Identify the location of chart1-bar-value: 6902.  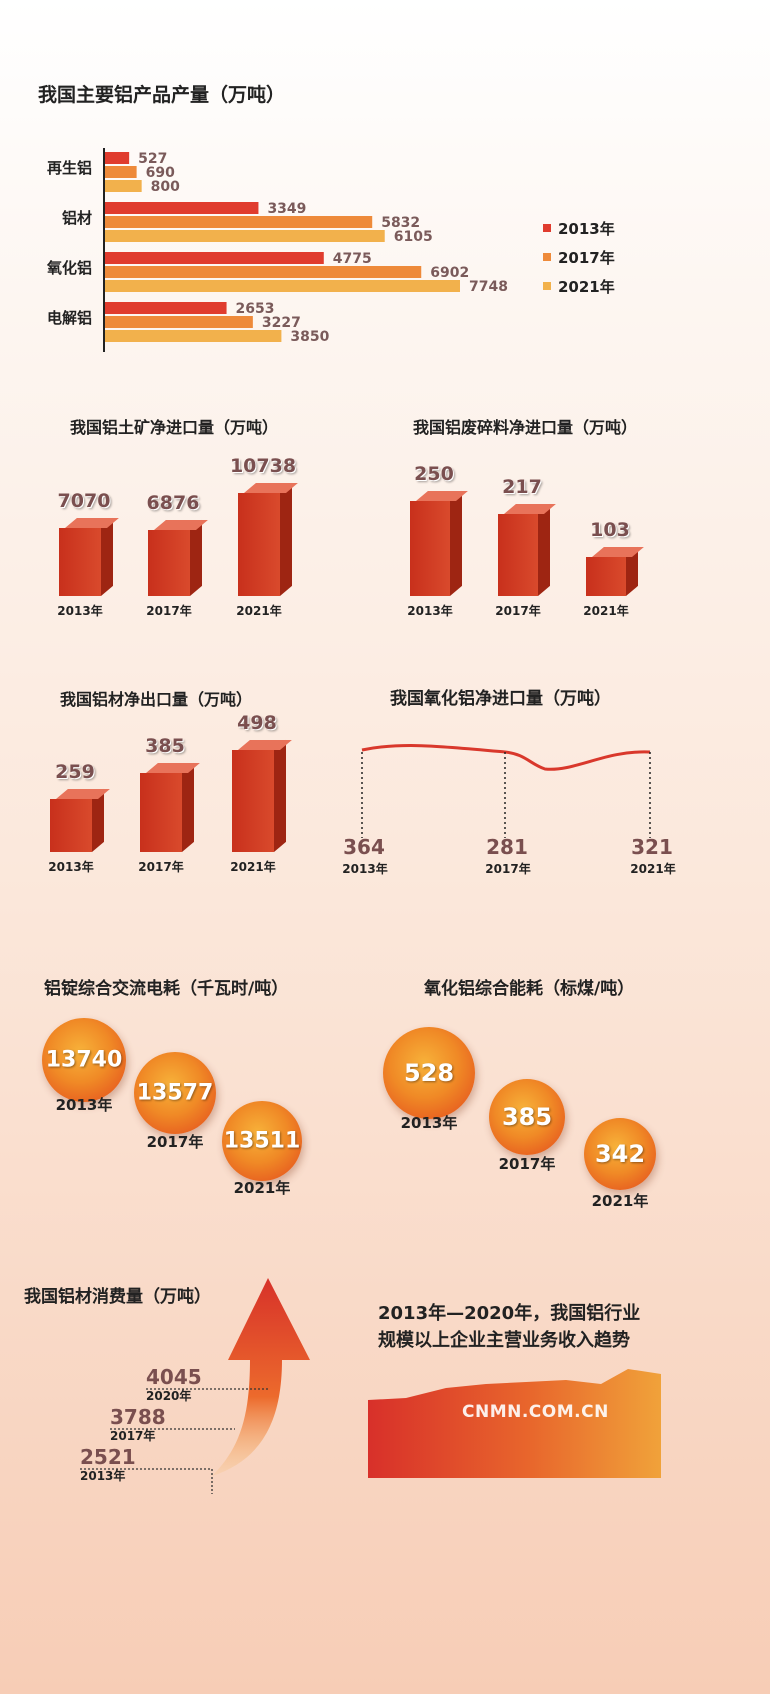
(449, 273).